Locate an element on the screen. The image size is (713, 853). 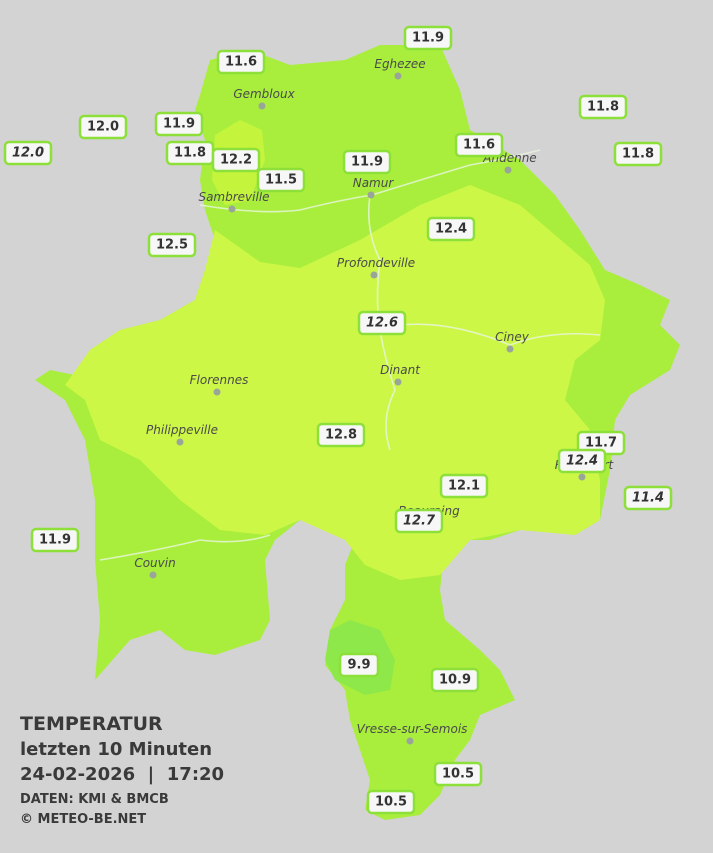
legend-title: TEMPERATUR is located at coordinates (91, 724).